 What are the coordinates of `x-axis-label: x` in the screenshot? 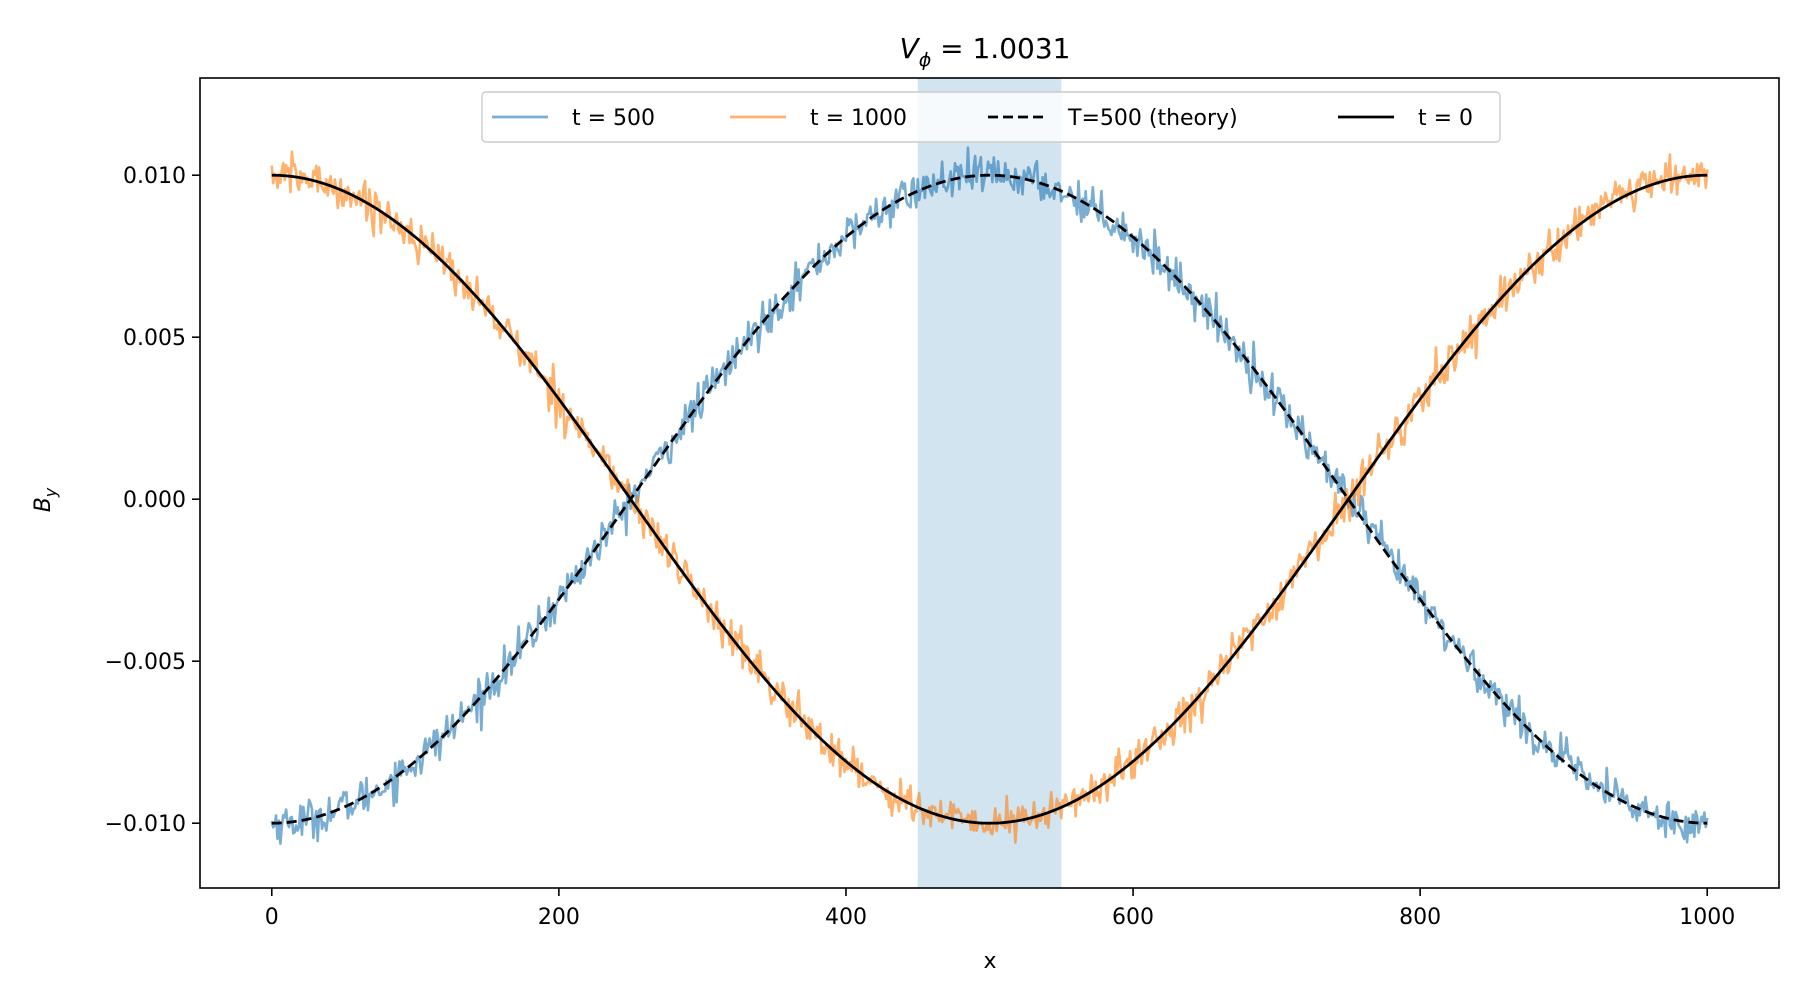 It's located at (989, 961).